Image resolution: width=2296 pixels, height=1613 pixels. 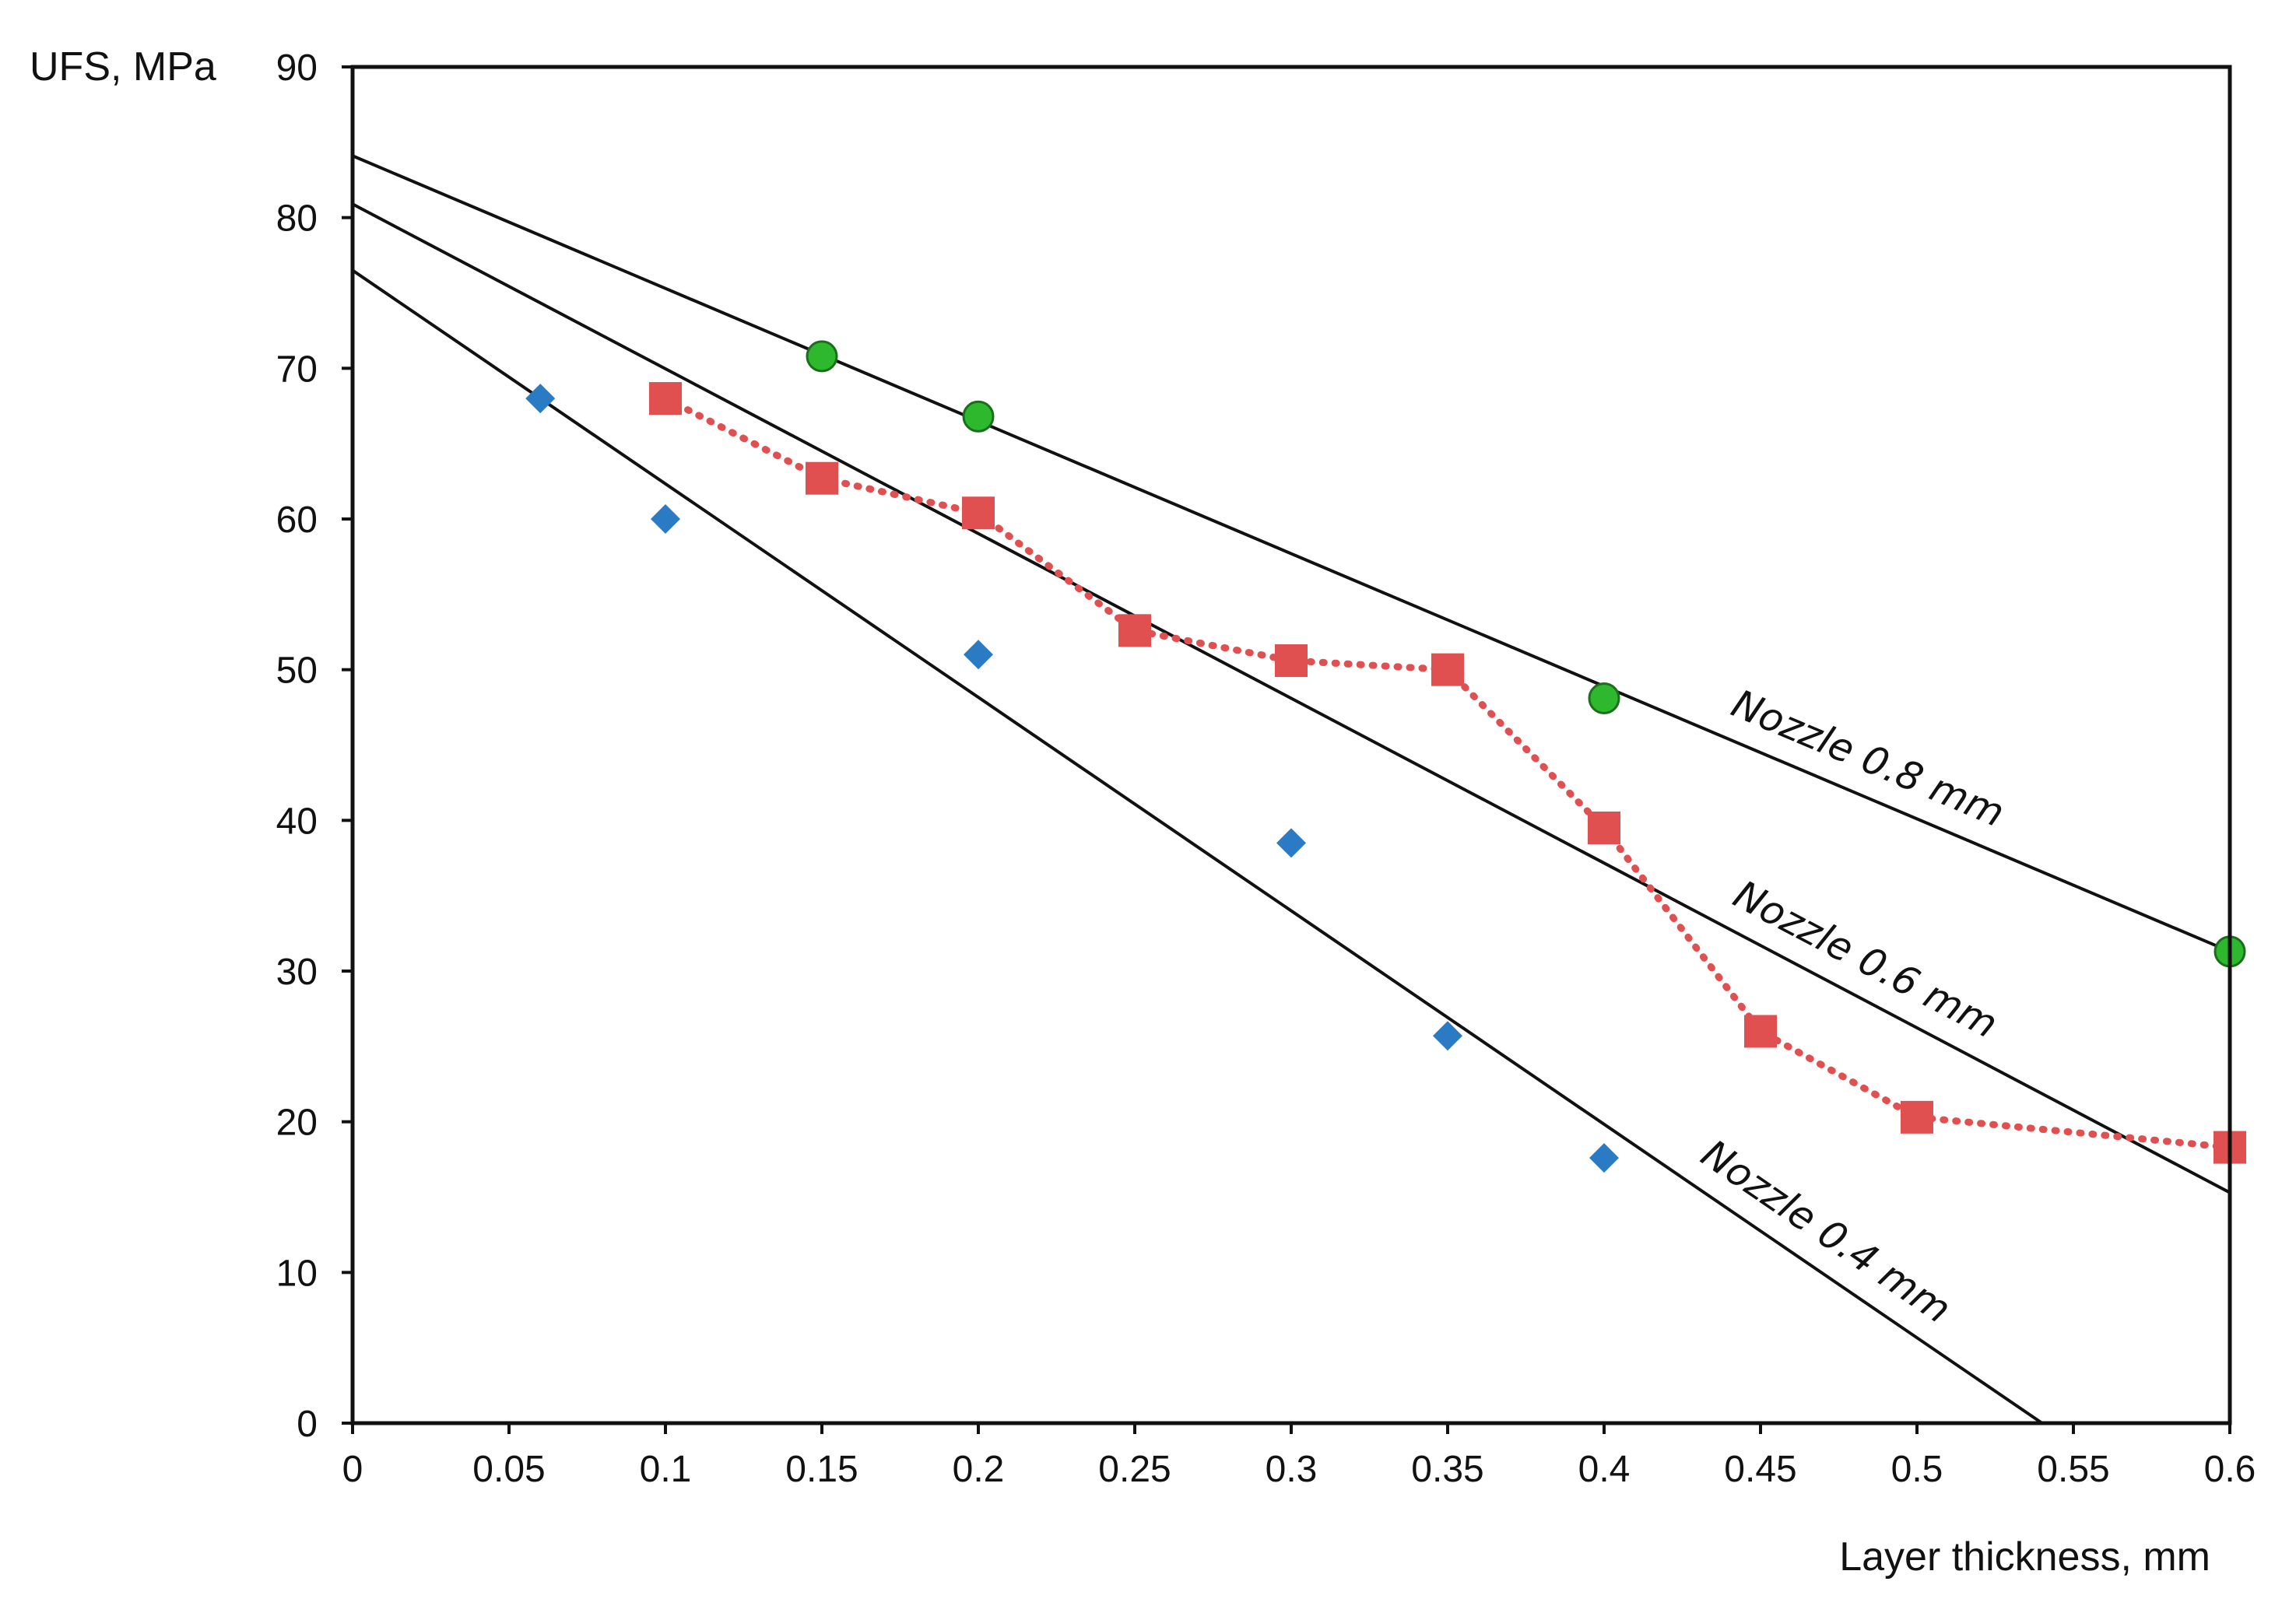 What do you see at coordinates (297, 972) in the screenshot?
I see `y-tick-label: 30` at bounding box center [297, 972].